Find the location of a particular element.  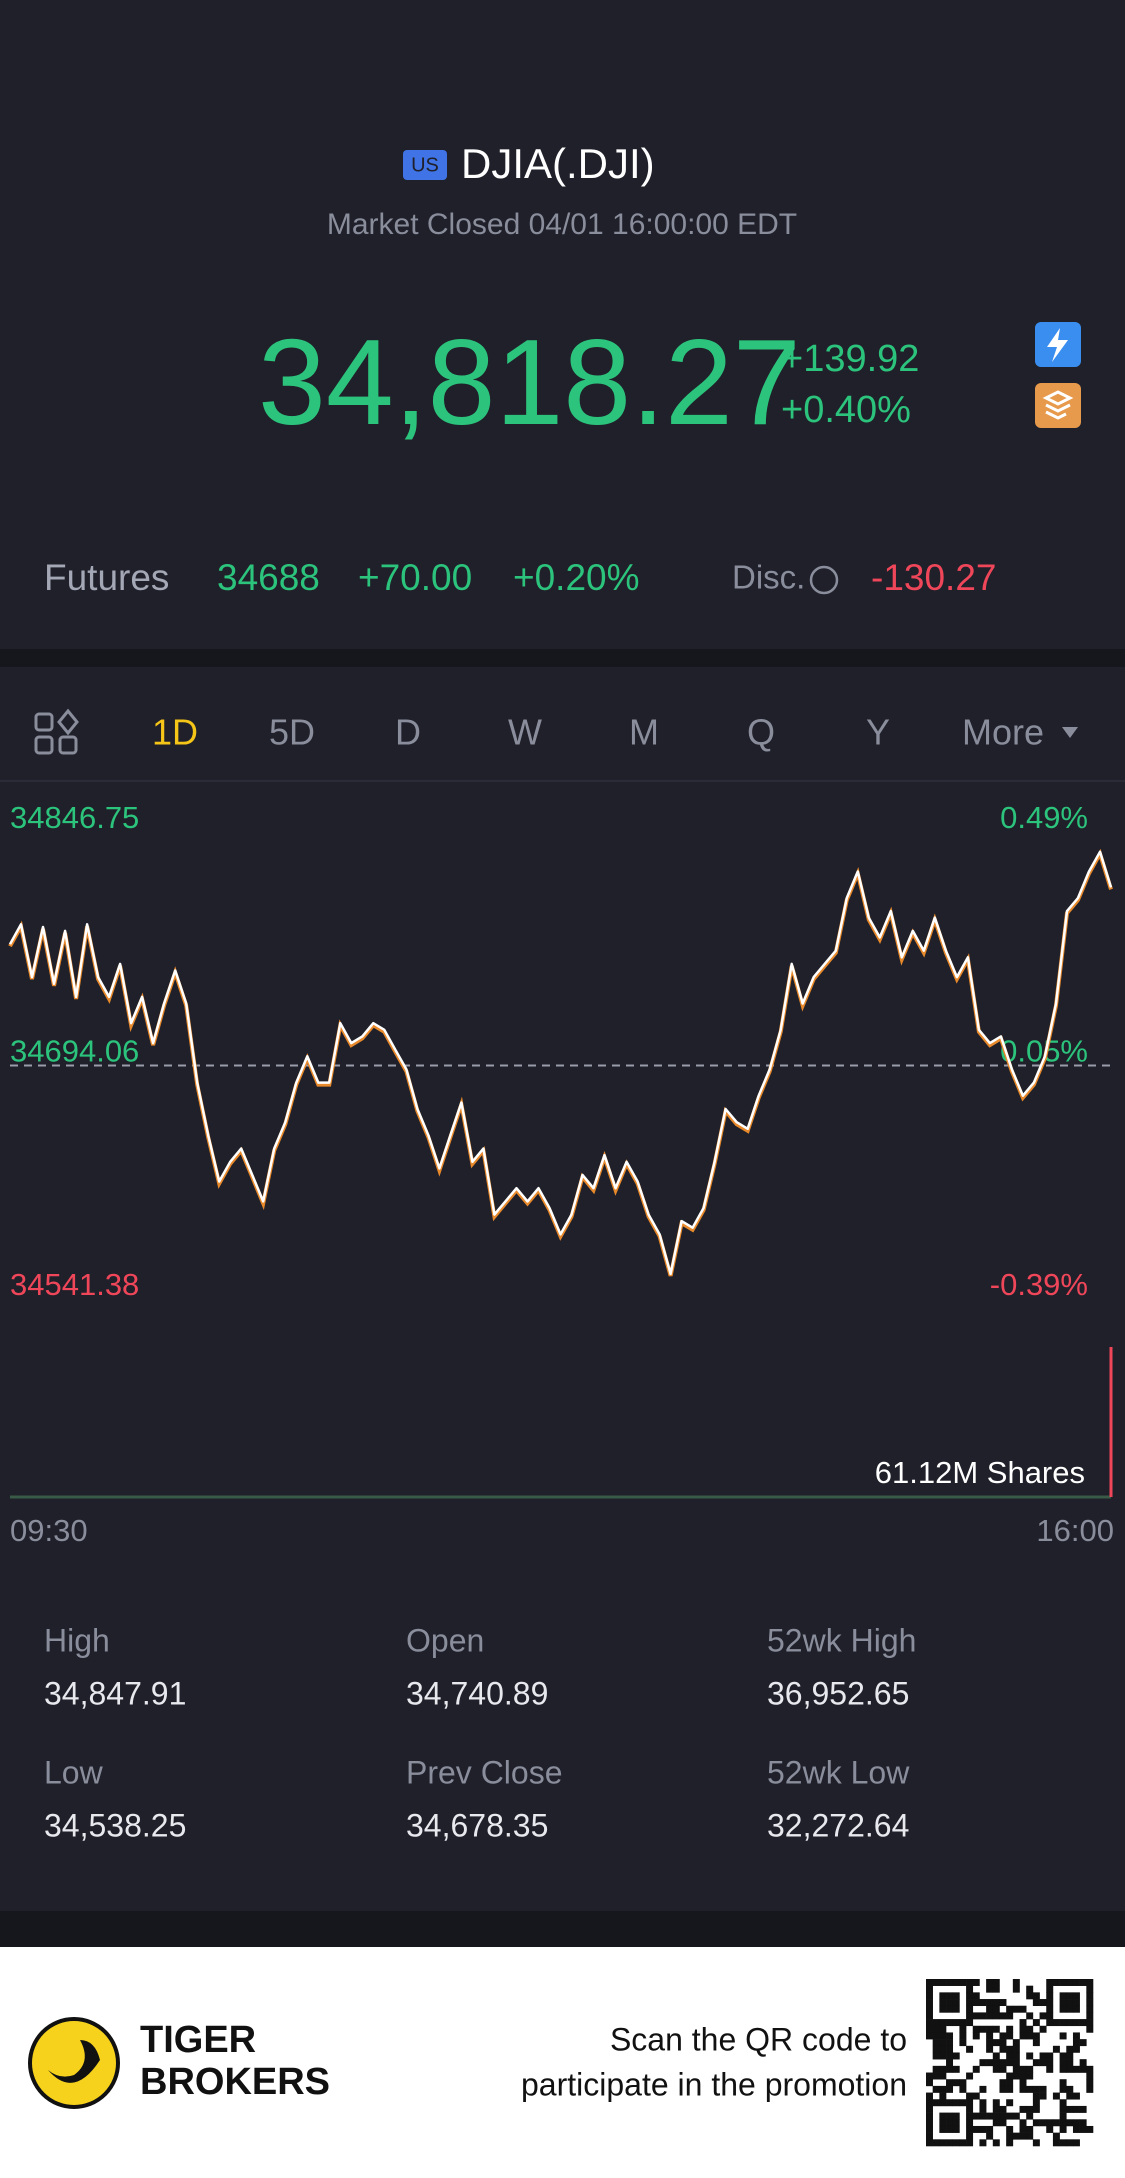

layout-icon is located at coordinates (56, 731).